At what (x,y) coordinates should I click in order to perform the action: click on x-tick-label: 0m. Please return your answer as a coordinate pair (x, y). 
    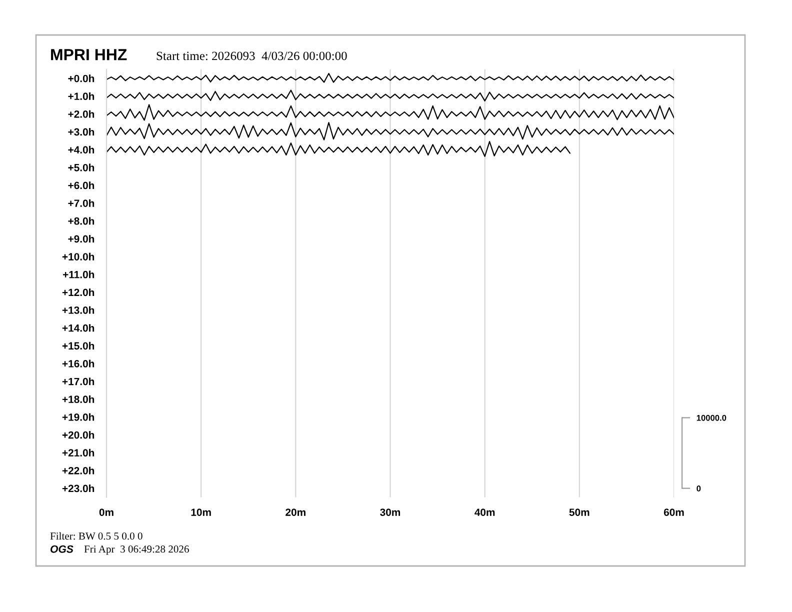
    Looking at the image, I should click on (106, 512).